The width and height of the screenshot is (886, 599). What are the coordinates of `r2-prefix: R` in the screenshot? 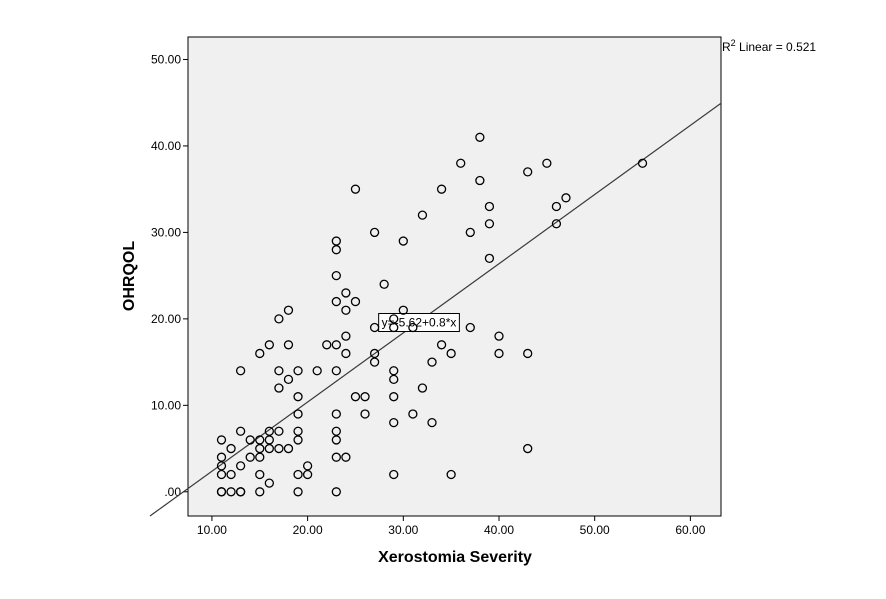 It's located at (726, 47).